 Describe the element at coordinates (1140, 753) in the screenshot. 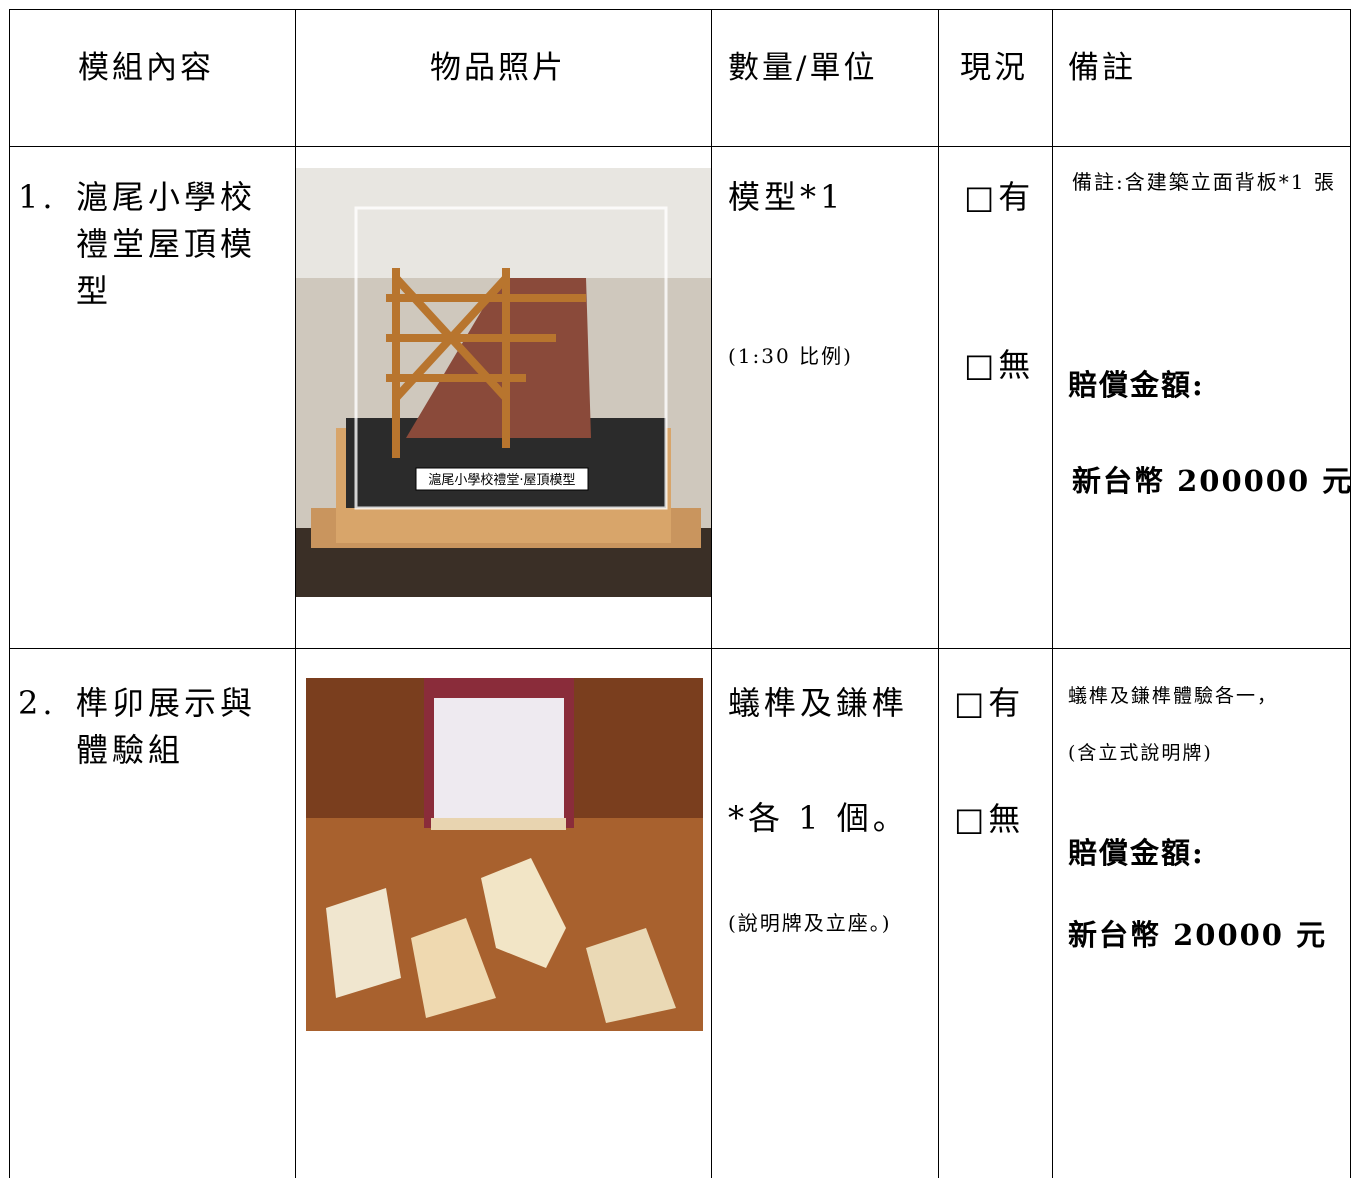

I see `note: (含立式說明牌)` at that location.